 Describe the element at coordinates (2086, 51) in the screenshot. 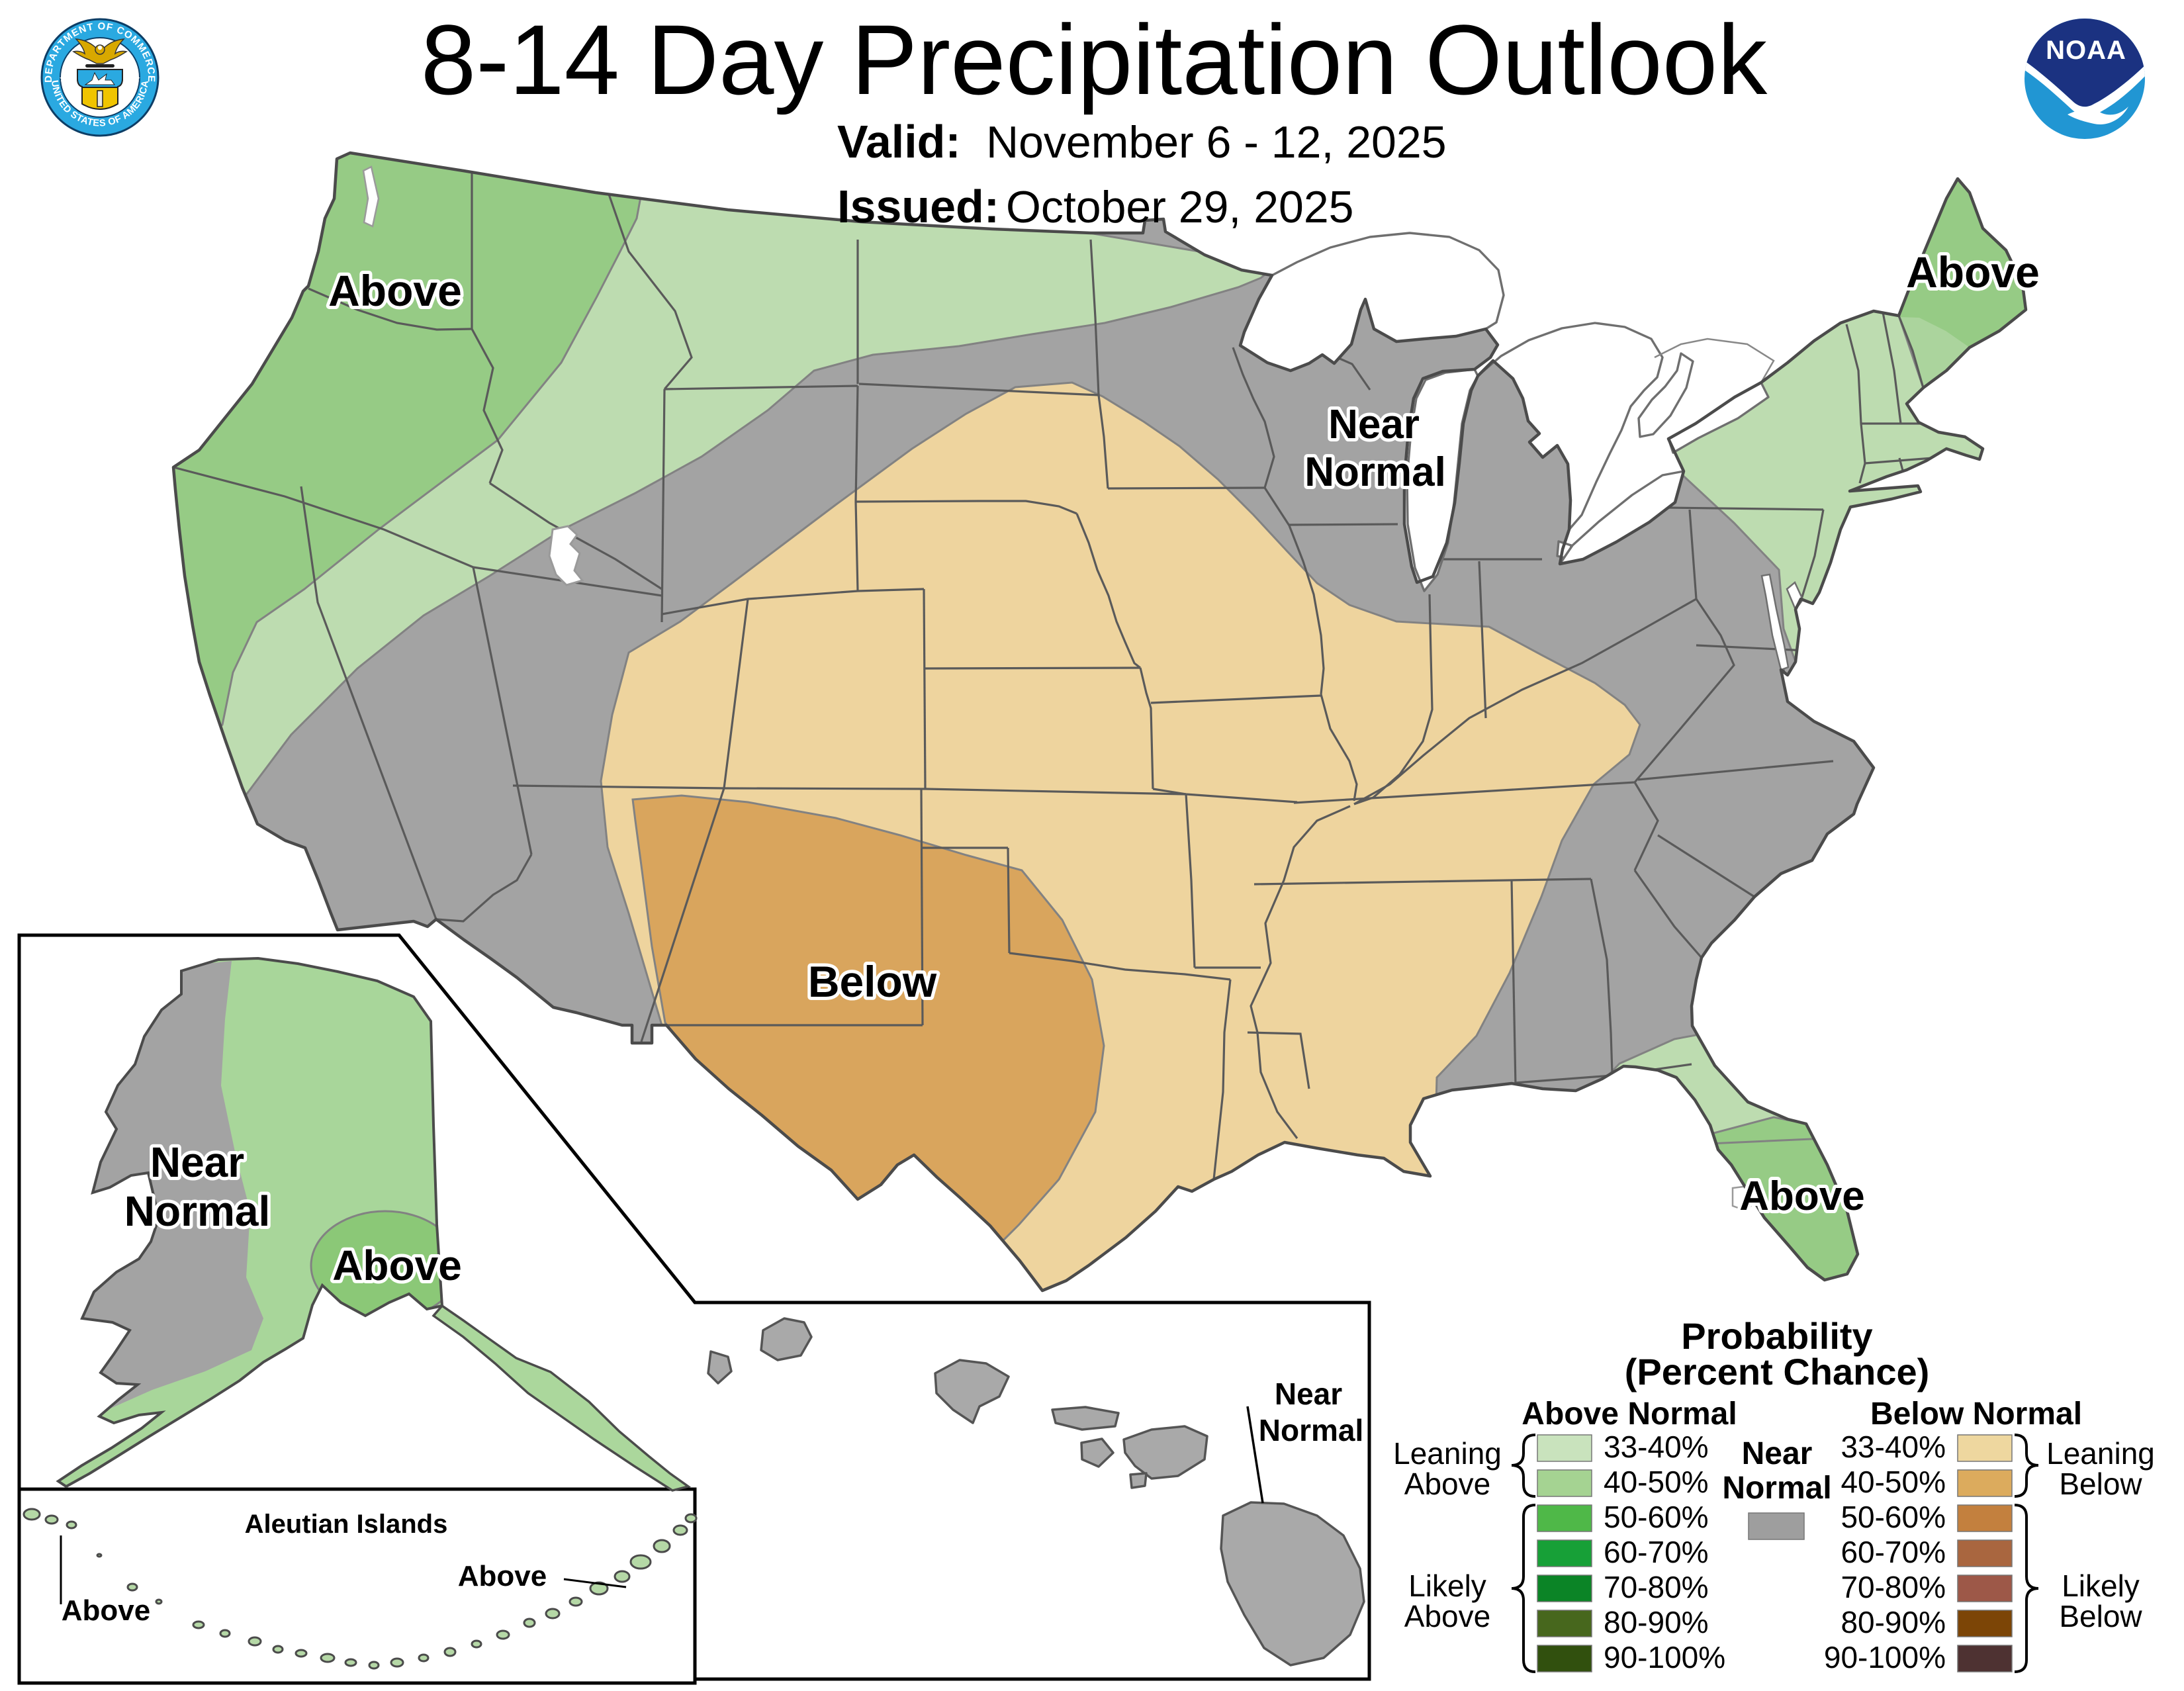

I see `svg-text: NOAA` at that location.